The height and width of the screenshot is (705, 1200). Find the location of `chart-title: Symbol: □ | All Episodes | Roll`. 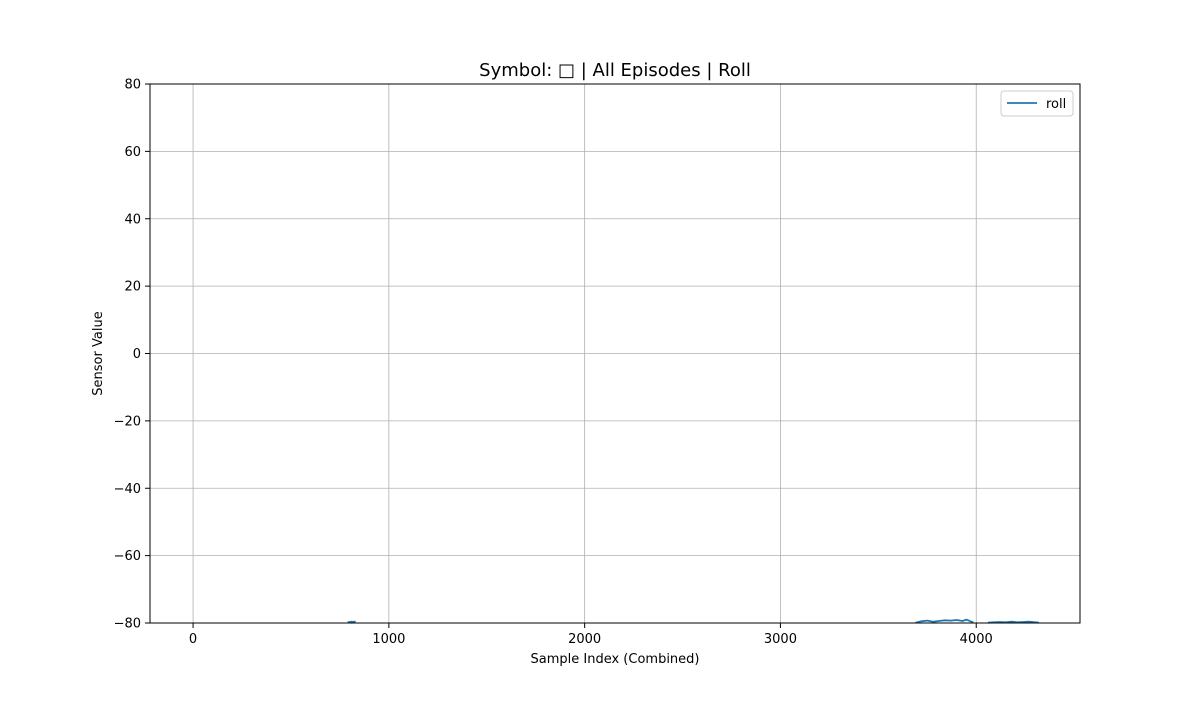

chart-title: Symbol: □ | All Episodes | Roll is located at coordinates (615, 70).